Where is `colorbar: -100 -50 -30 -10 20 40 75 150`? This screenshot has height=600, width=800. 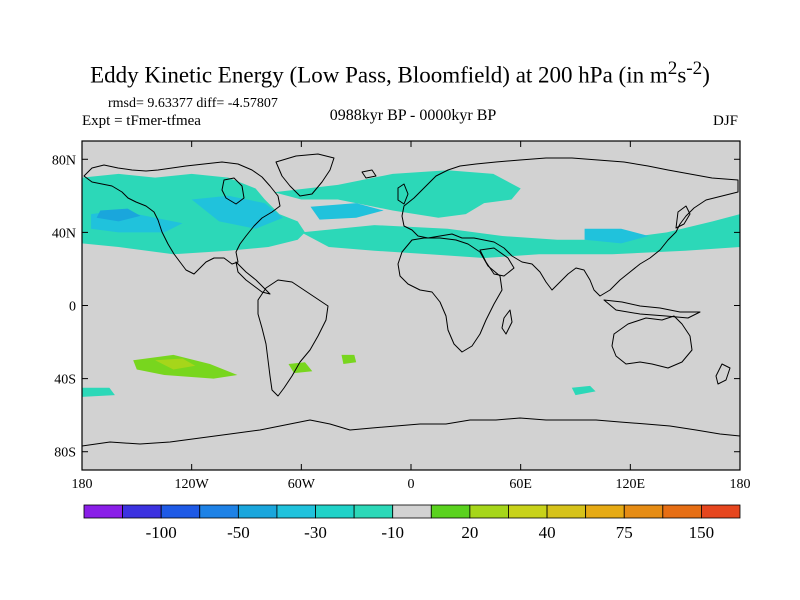
colorbar: -100 -50 -30 -10 20 40 75 150 is located at coordinates (412, 523).